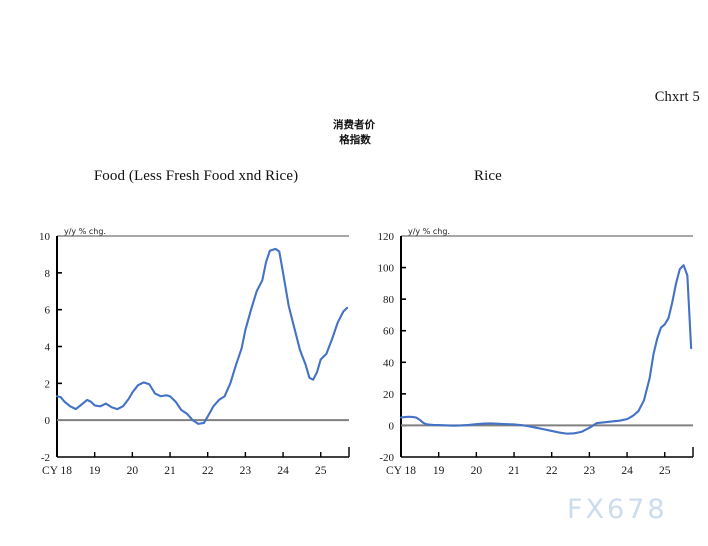  Describe the element at coordinates (617, 509) in the screenshot. I see `fx678-watermark: FX678` at that location.